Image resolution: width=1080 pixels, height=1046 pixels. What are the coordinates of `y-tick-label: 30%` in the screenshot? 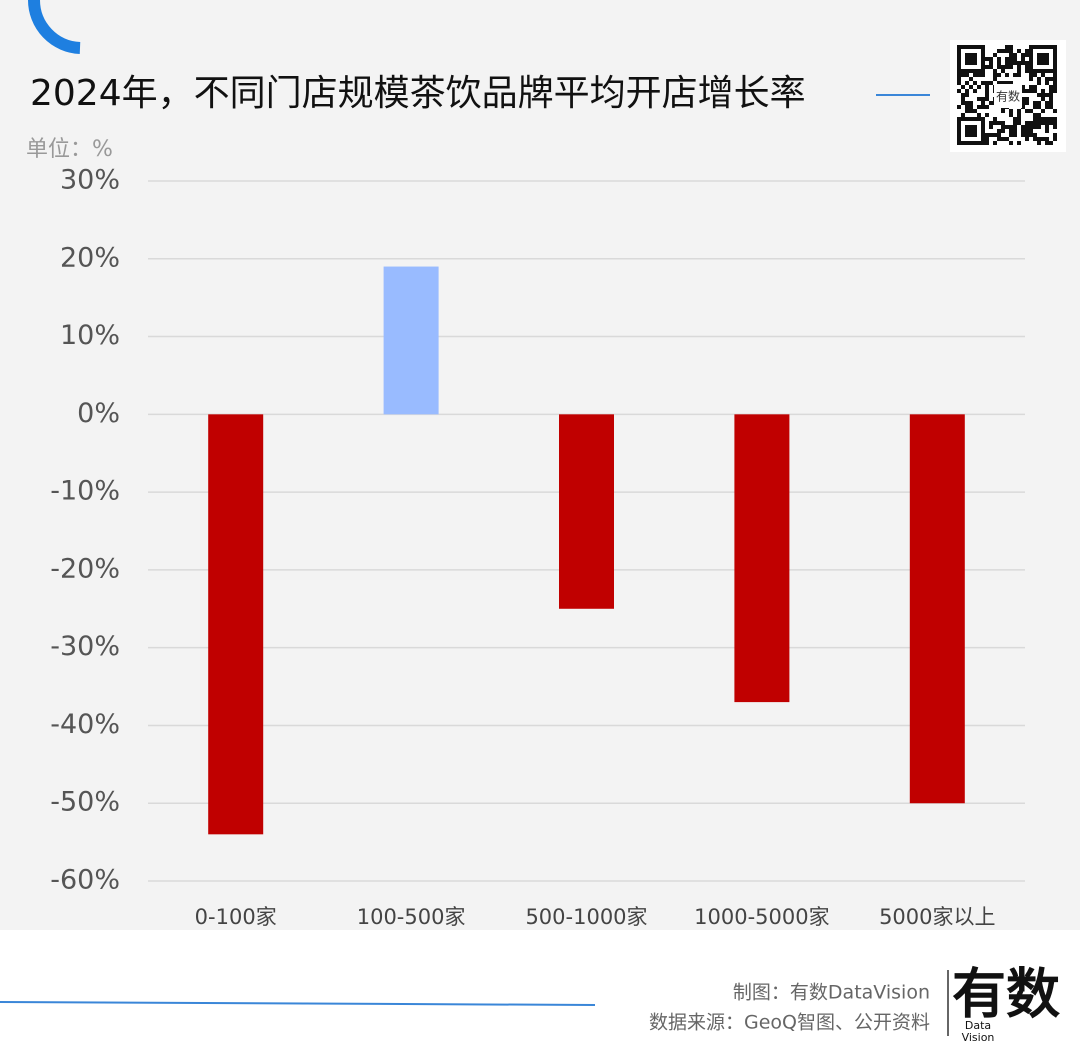 It's located at (90, 180).